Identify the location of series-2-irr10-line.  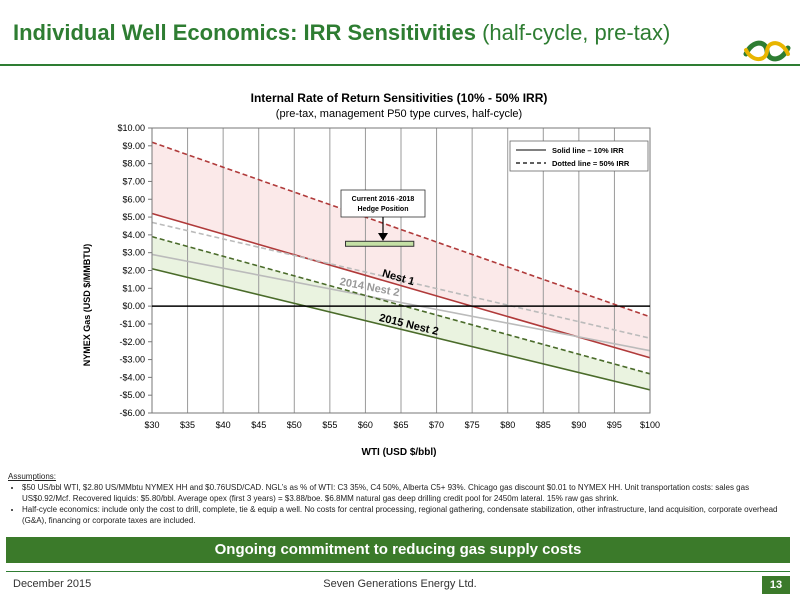
(401, 329).